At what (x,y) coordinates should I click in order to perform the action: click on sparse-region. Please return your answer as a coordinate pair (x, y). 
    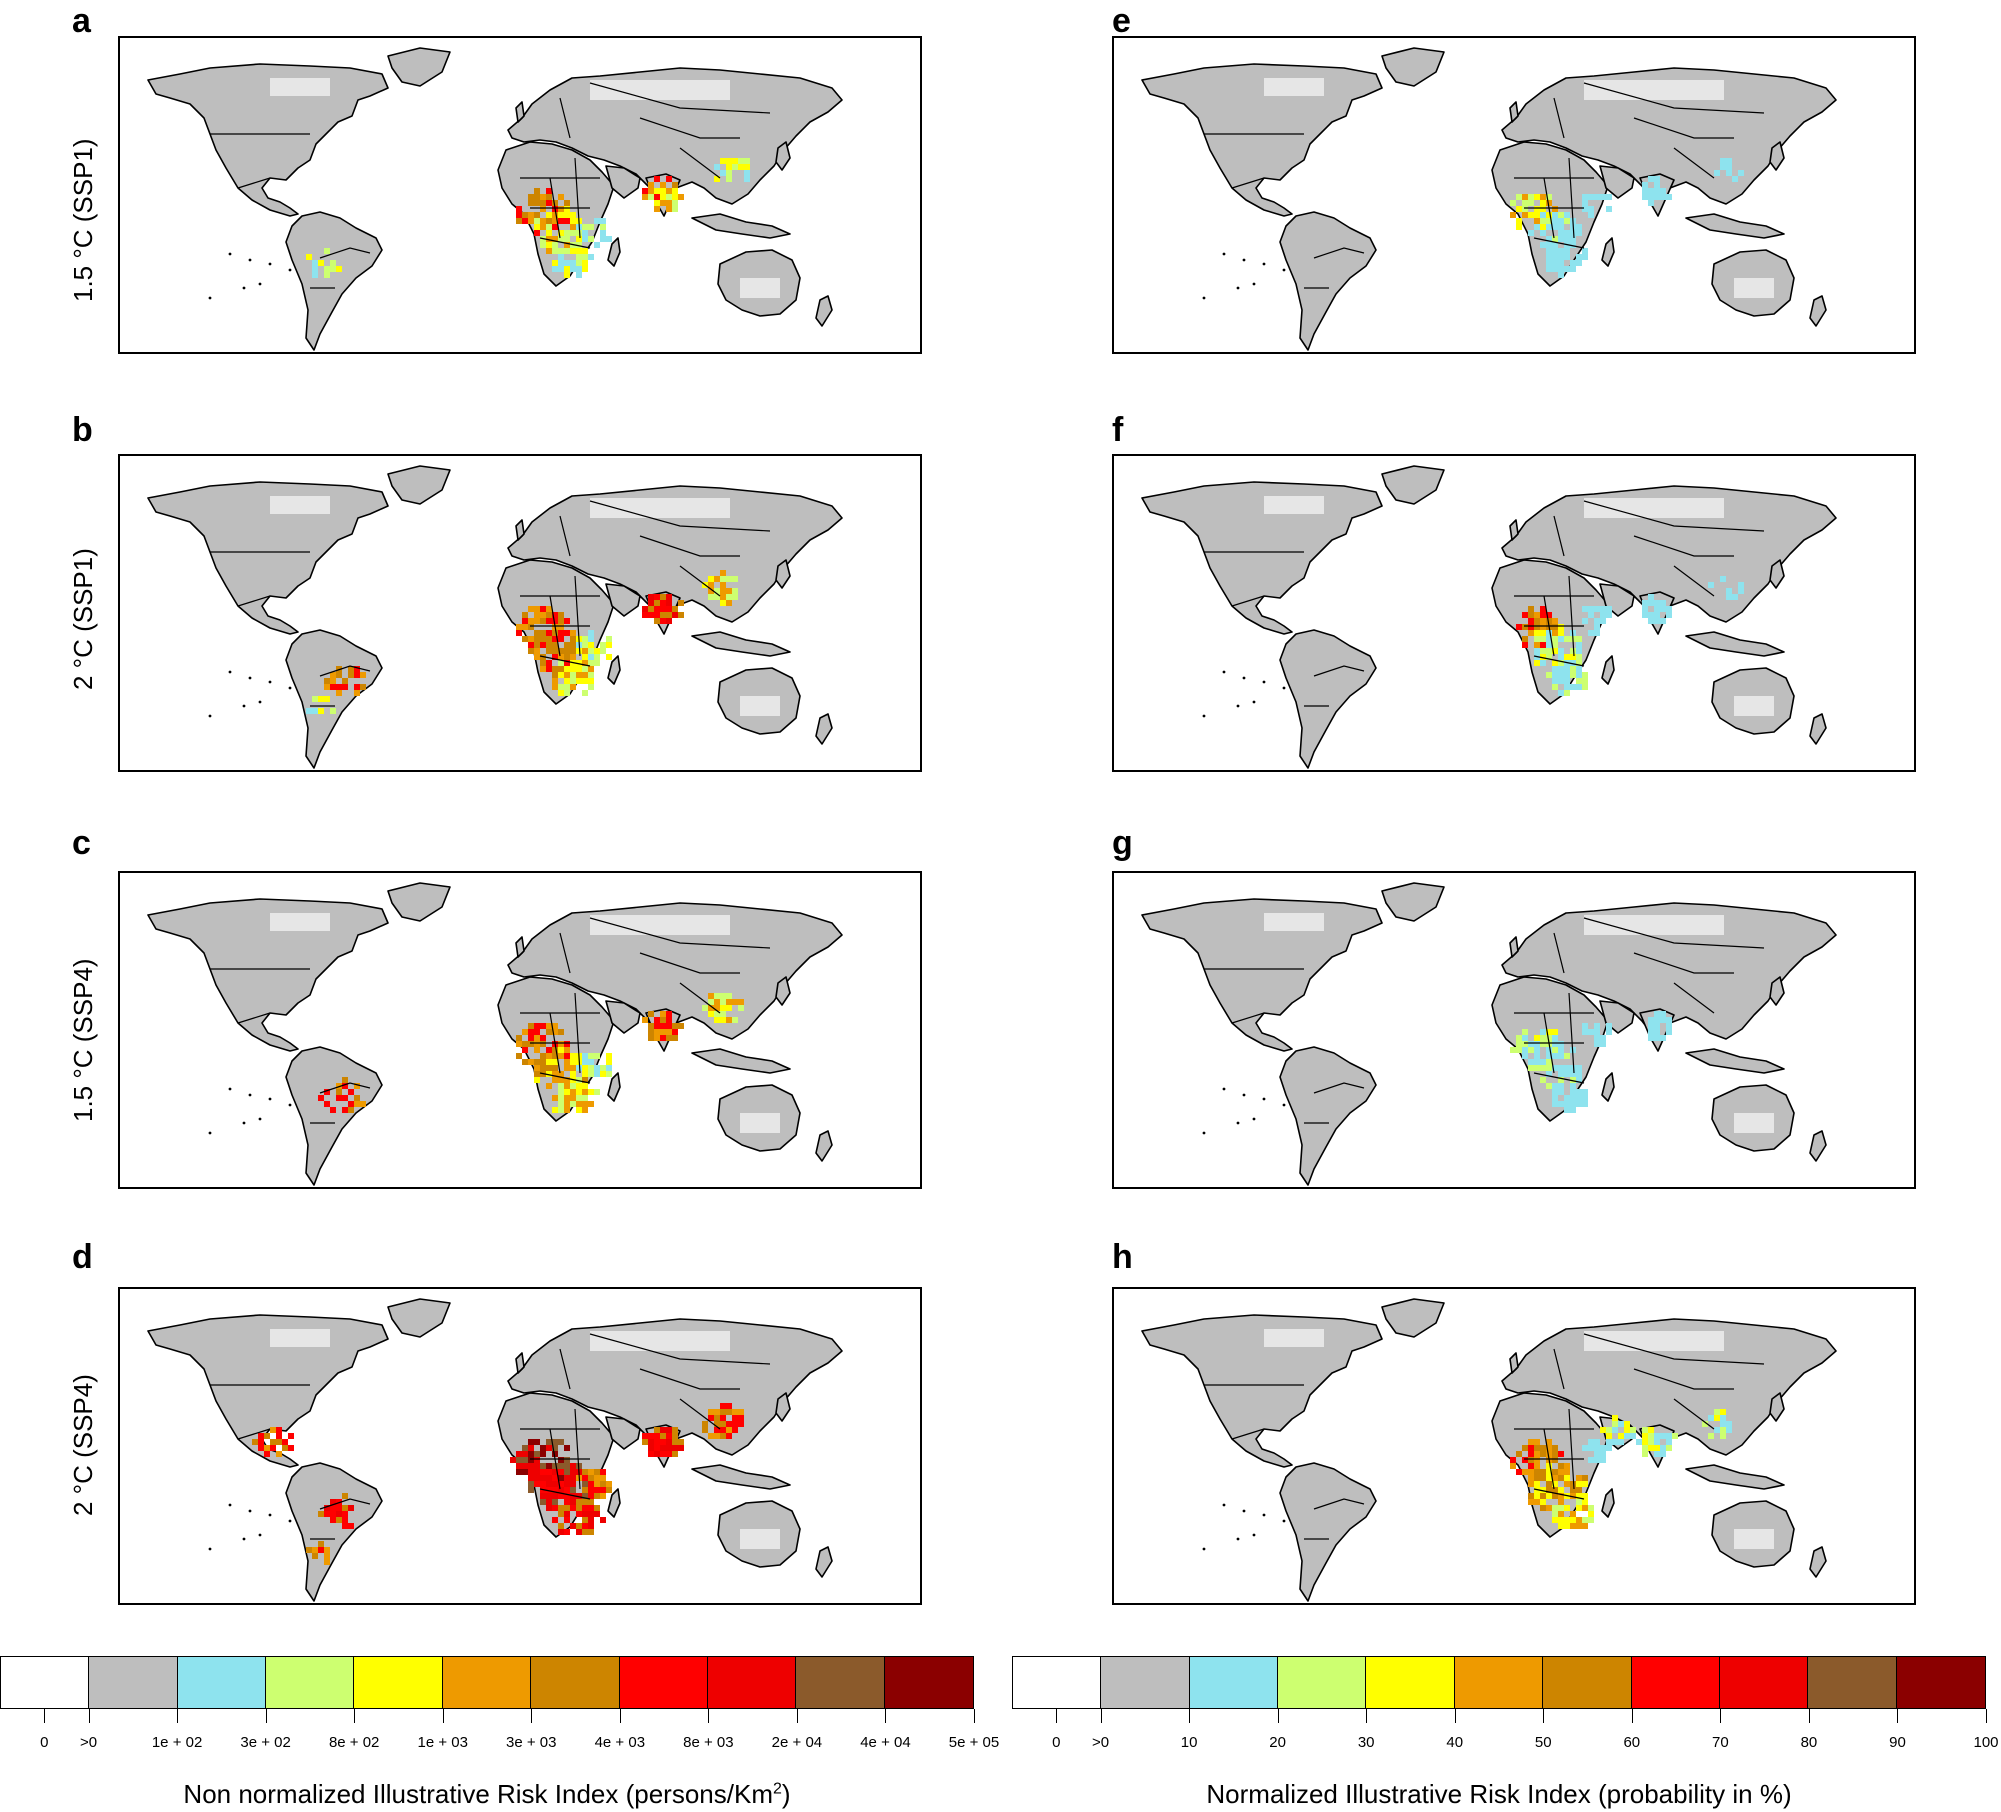
    Looking at the image, I should click on (1294, 1338).